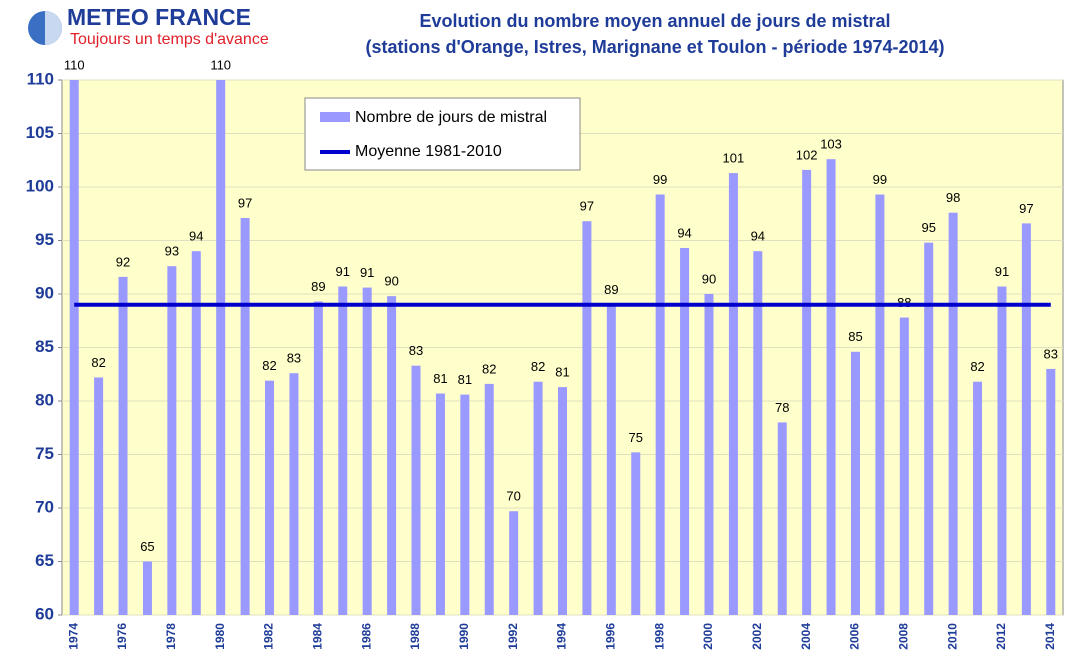 This screenshot has height=669, width=1083. I want to click on value-label: 88, so click(904, 302).